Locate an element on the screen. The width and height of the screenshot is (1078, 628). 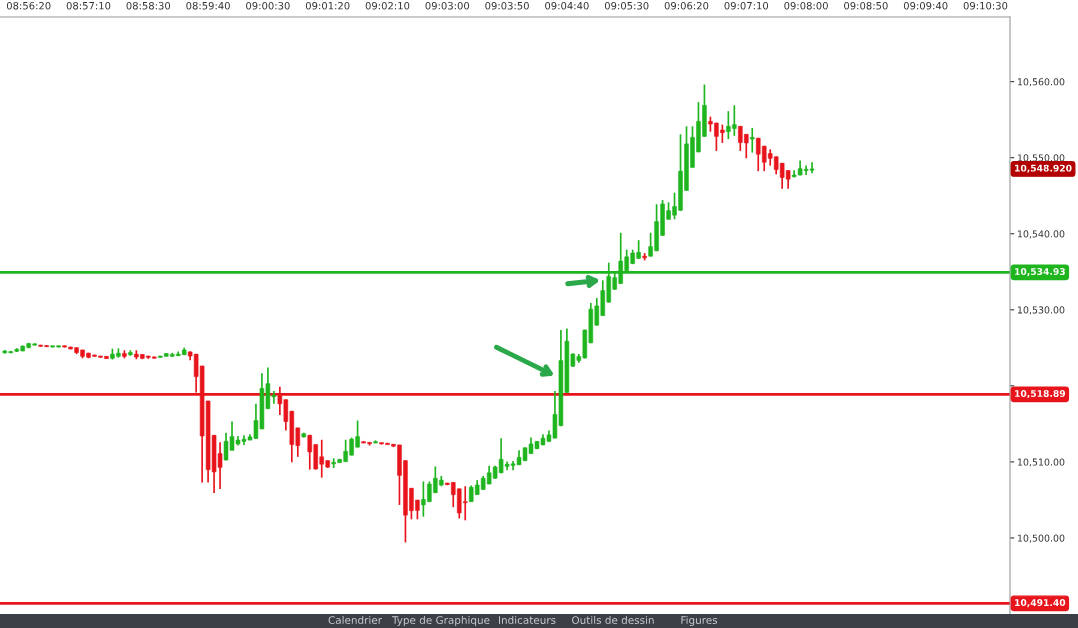
x-tick-label: 09:03:00 is located at coordinates (447, 5).